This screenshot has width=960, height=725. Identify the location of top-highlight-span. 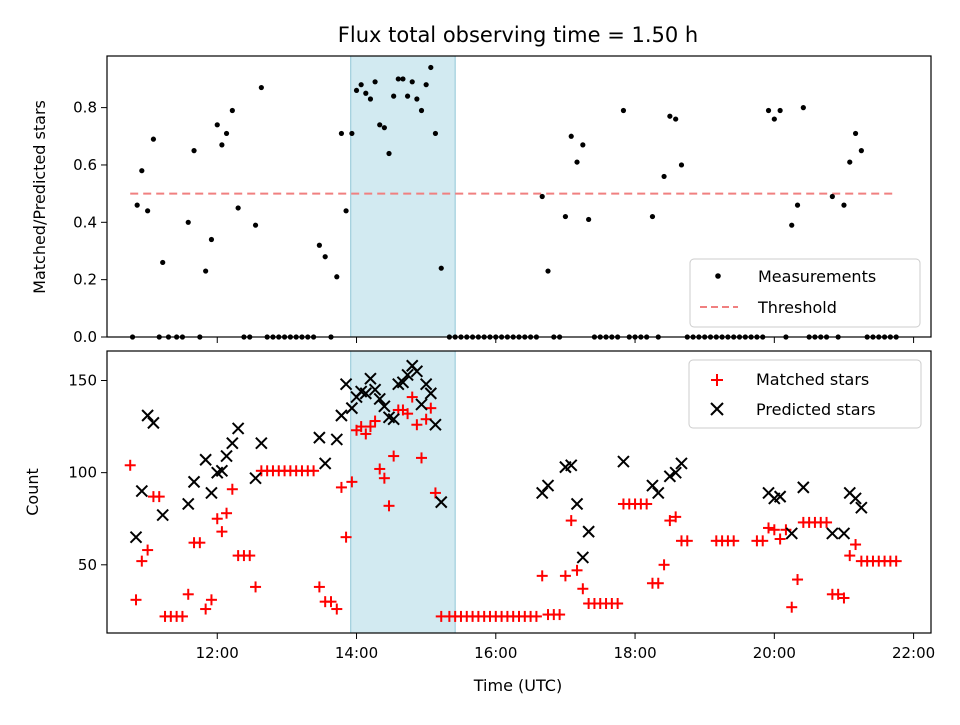
(403, 196).